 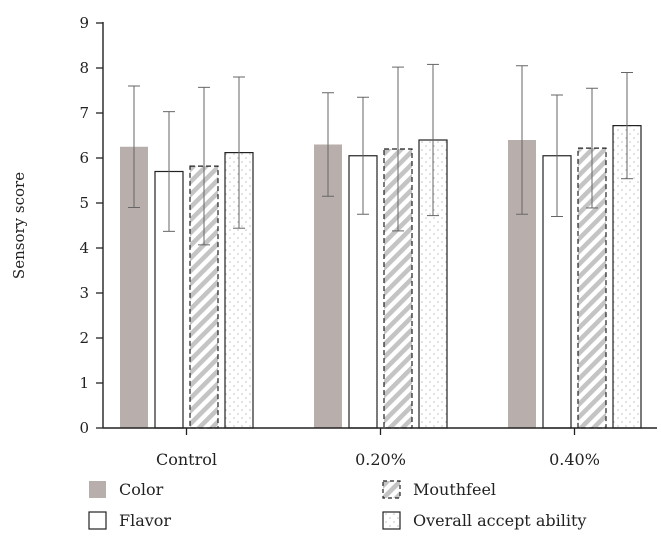 I want to click on category-labels: Control 0.20% 0.40%, so click(x=378, y=459).